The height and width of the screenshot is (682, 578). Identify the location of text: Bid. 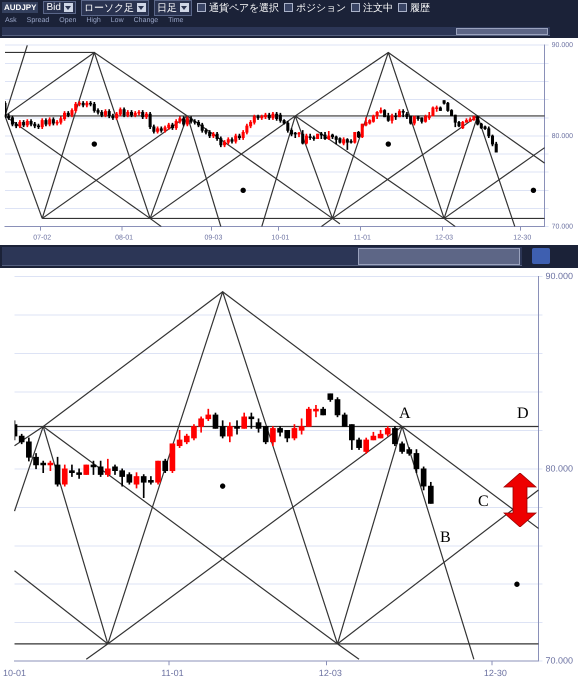
(53, 7).